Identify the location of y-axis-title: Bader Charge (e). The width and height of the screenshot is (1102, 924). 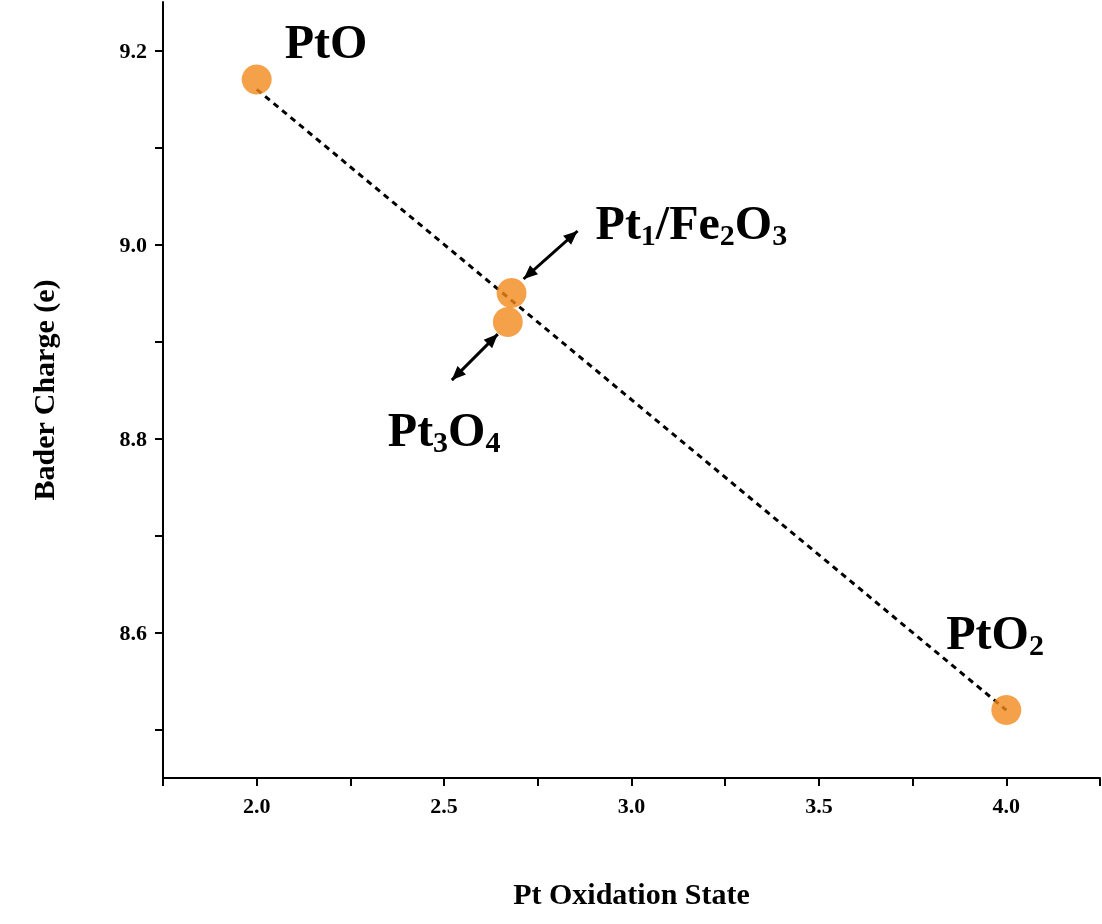
(43, 390).